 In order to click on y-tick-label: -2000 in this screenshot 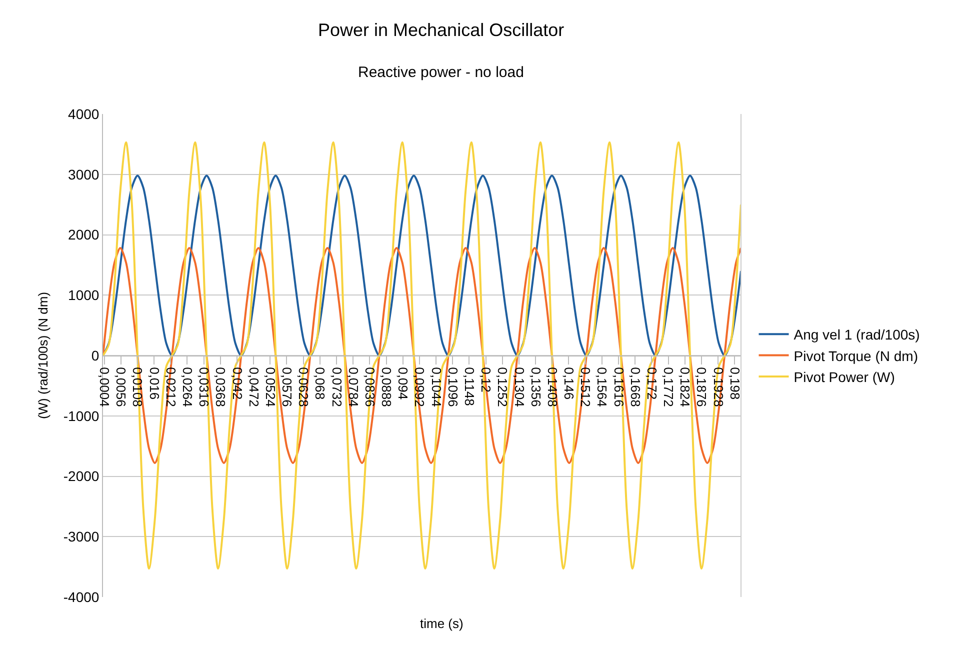, I will do `click(81, 476)`.